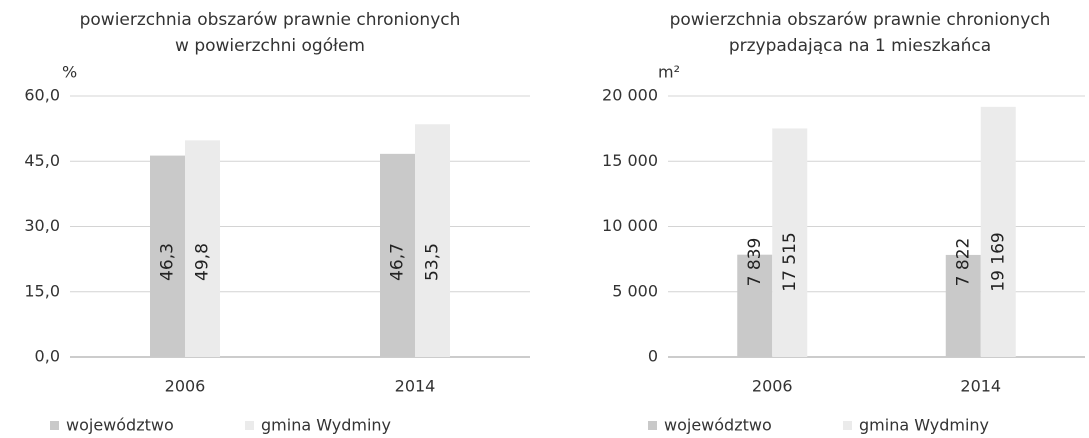 The image size is (1089, 438). I want to click on data-label: 49,8, so click(203, 262).